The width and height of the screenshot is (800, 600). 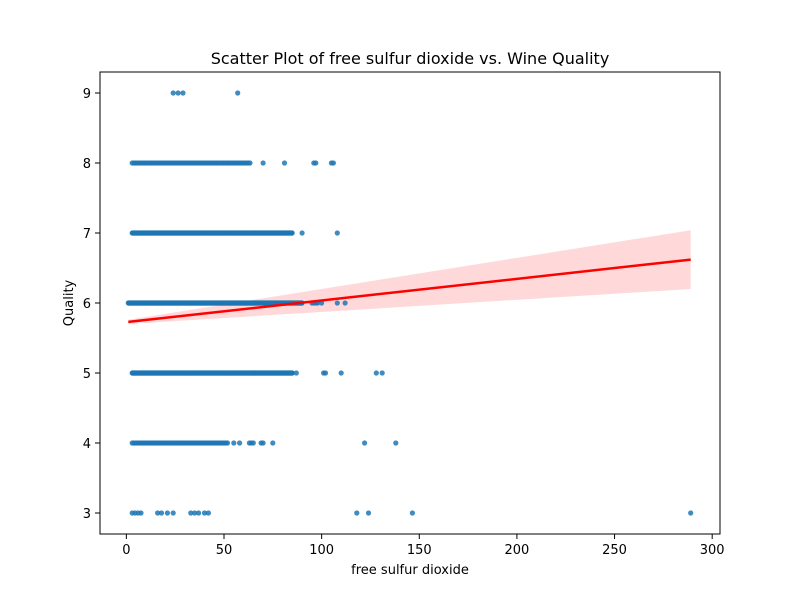 What do you see at coordinates (87, 94) in the screenshot?
I see `y-tick-label-9: 9` at bounding box center [87, 94].